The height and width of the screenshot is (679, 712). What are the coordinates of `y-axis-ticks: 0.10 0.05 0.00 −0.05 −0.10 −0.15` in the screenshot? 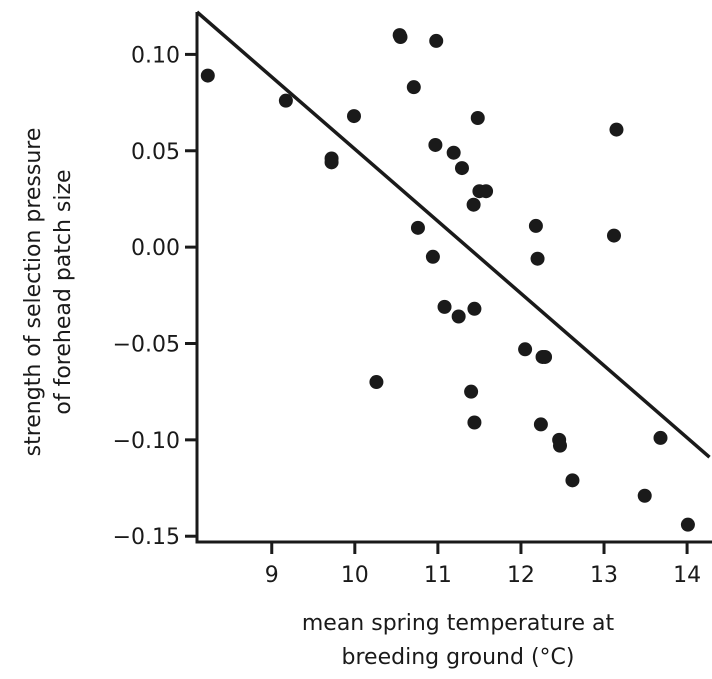 It's located at (155, 296).